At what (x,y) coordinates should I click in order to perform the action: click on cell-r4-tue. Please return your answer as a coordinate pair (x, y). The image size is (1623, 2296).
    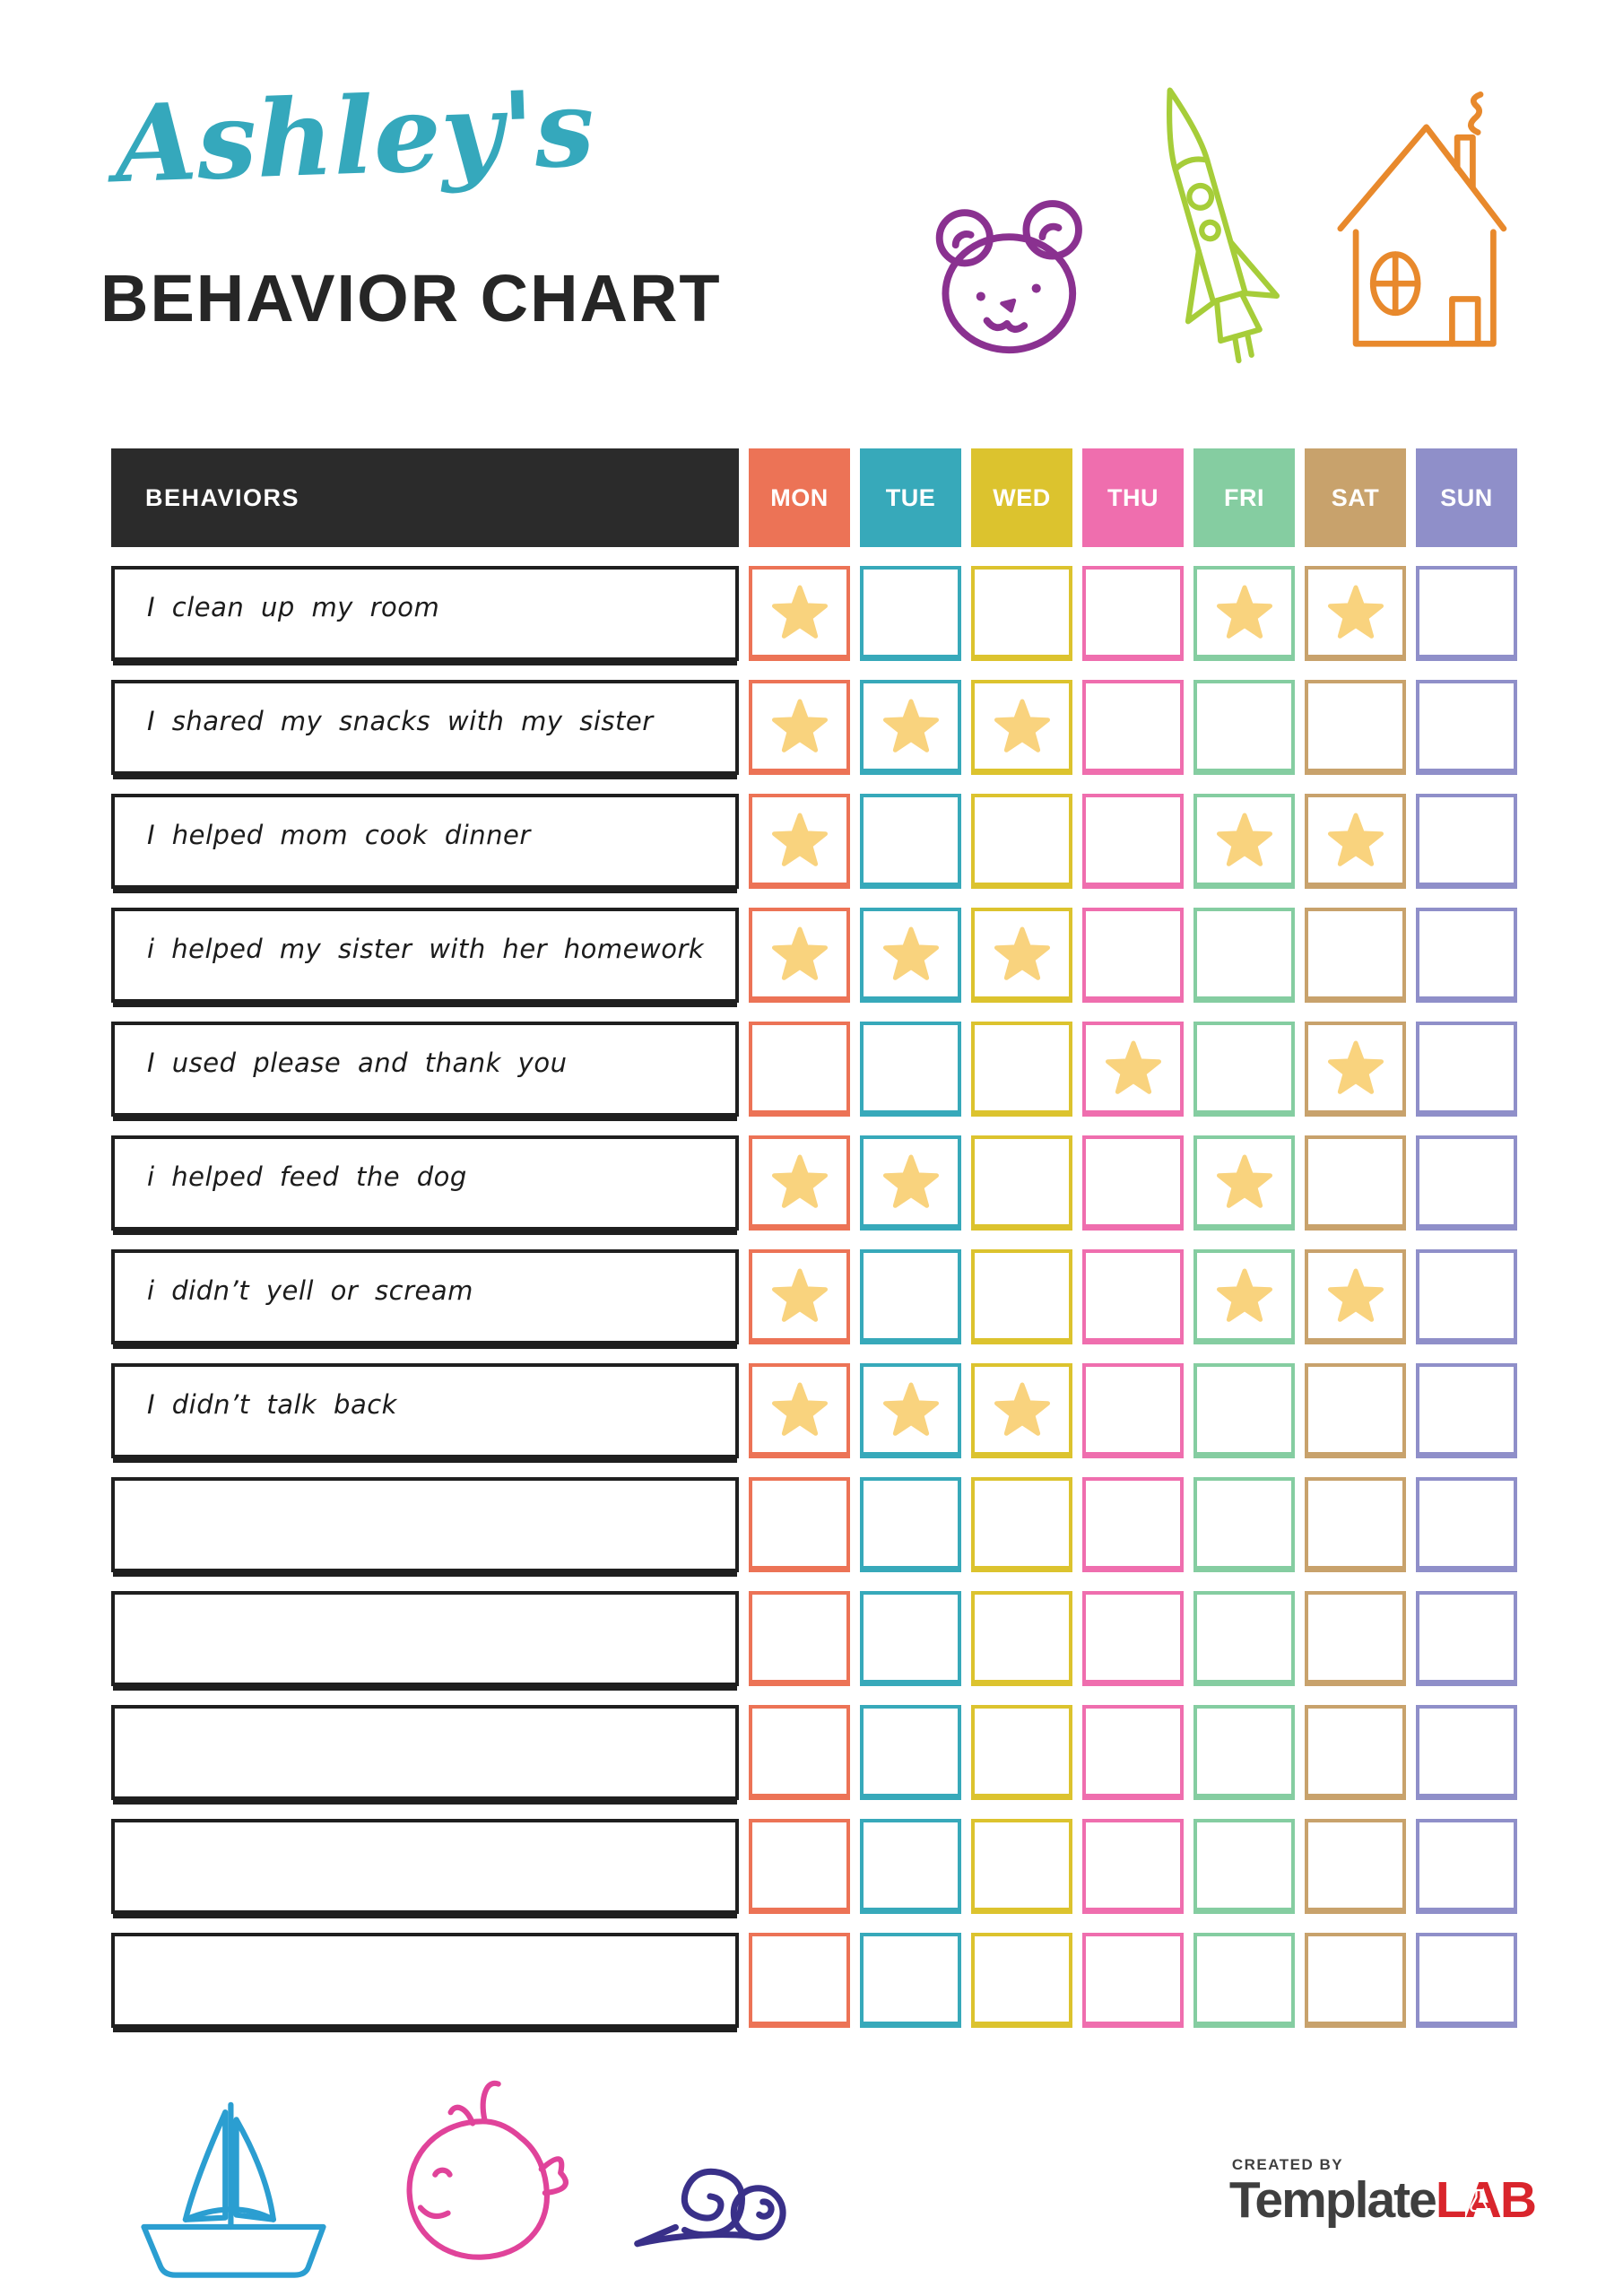
    Looking at the image, I should click on (910, 955).